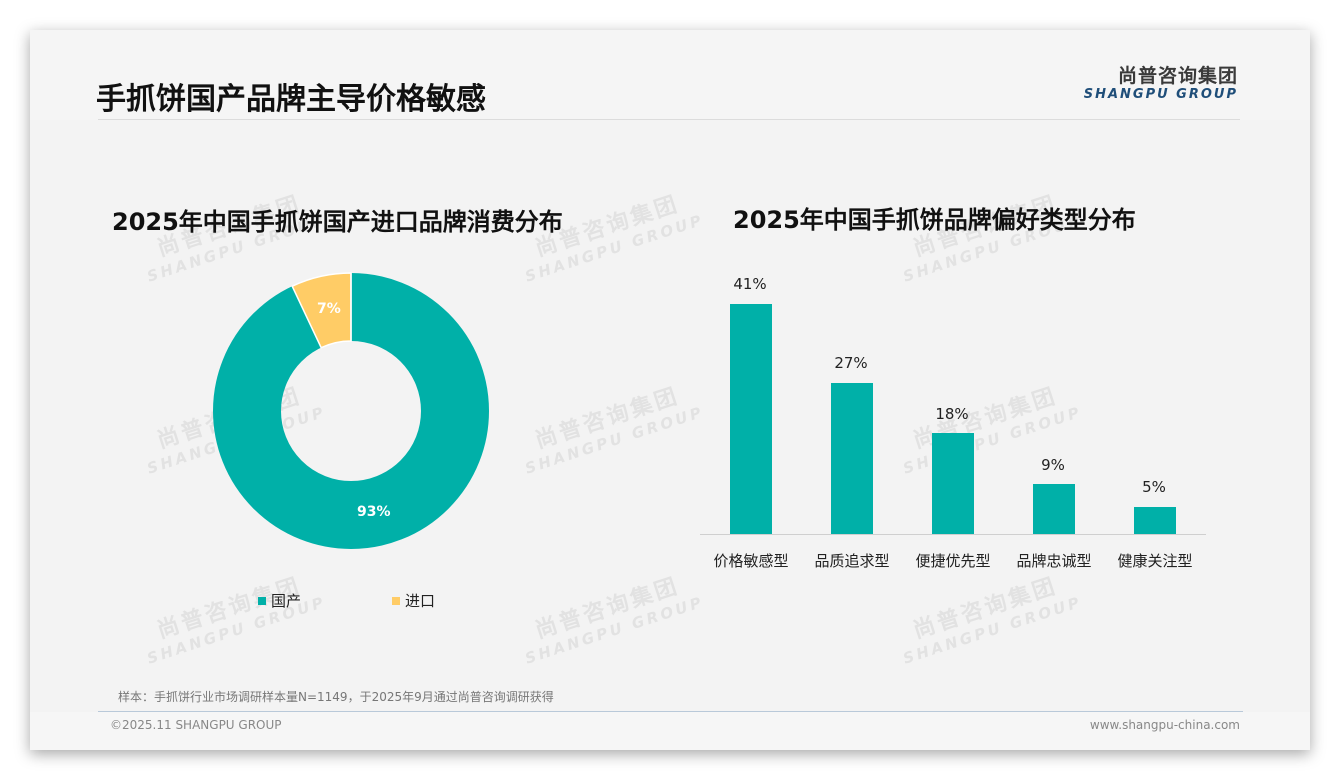  What do you see at coordinates (286, 601) in the screenshot?
I see `legend-label: 国产` at bounding box center [286, 601].